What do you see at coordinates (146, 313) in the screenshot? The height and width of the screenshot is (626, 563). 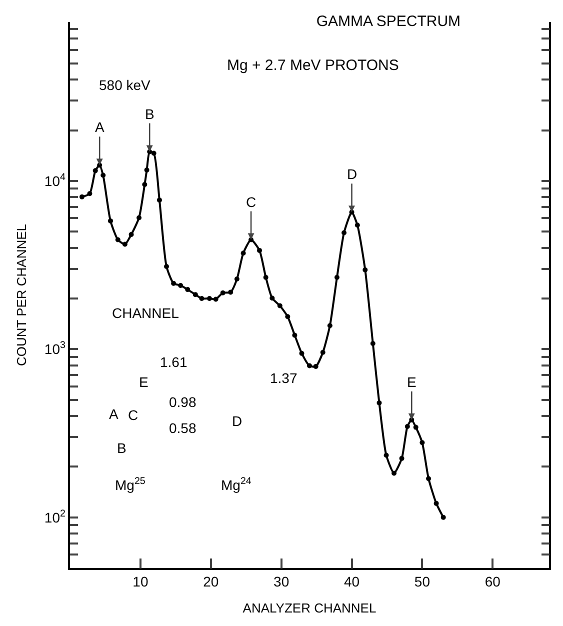 I see `annotation: CHANNEL` at bounding box center [146, 313].